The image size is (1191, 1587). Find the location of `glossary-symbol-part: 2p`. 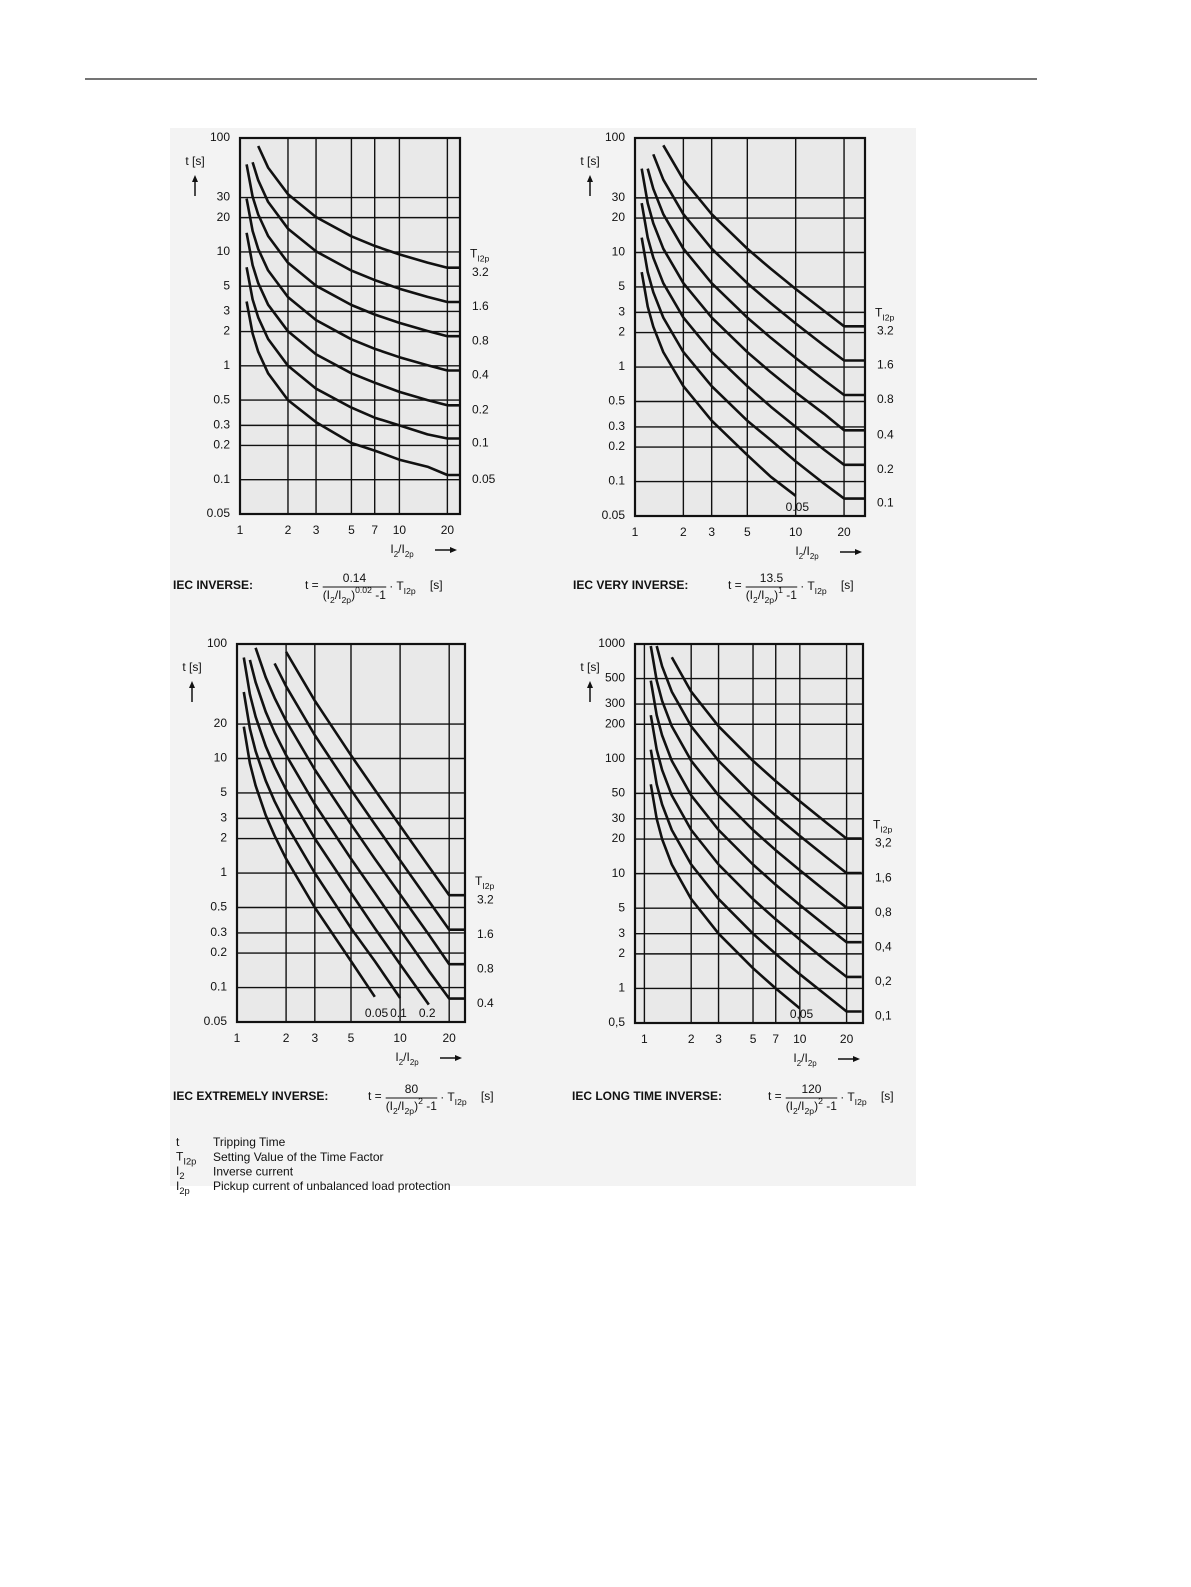

glossary-symbol-part: 2p is located at coordinates (184, 1191).